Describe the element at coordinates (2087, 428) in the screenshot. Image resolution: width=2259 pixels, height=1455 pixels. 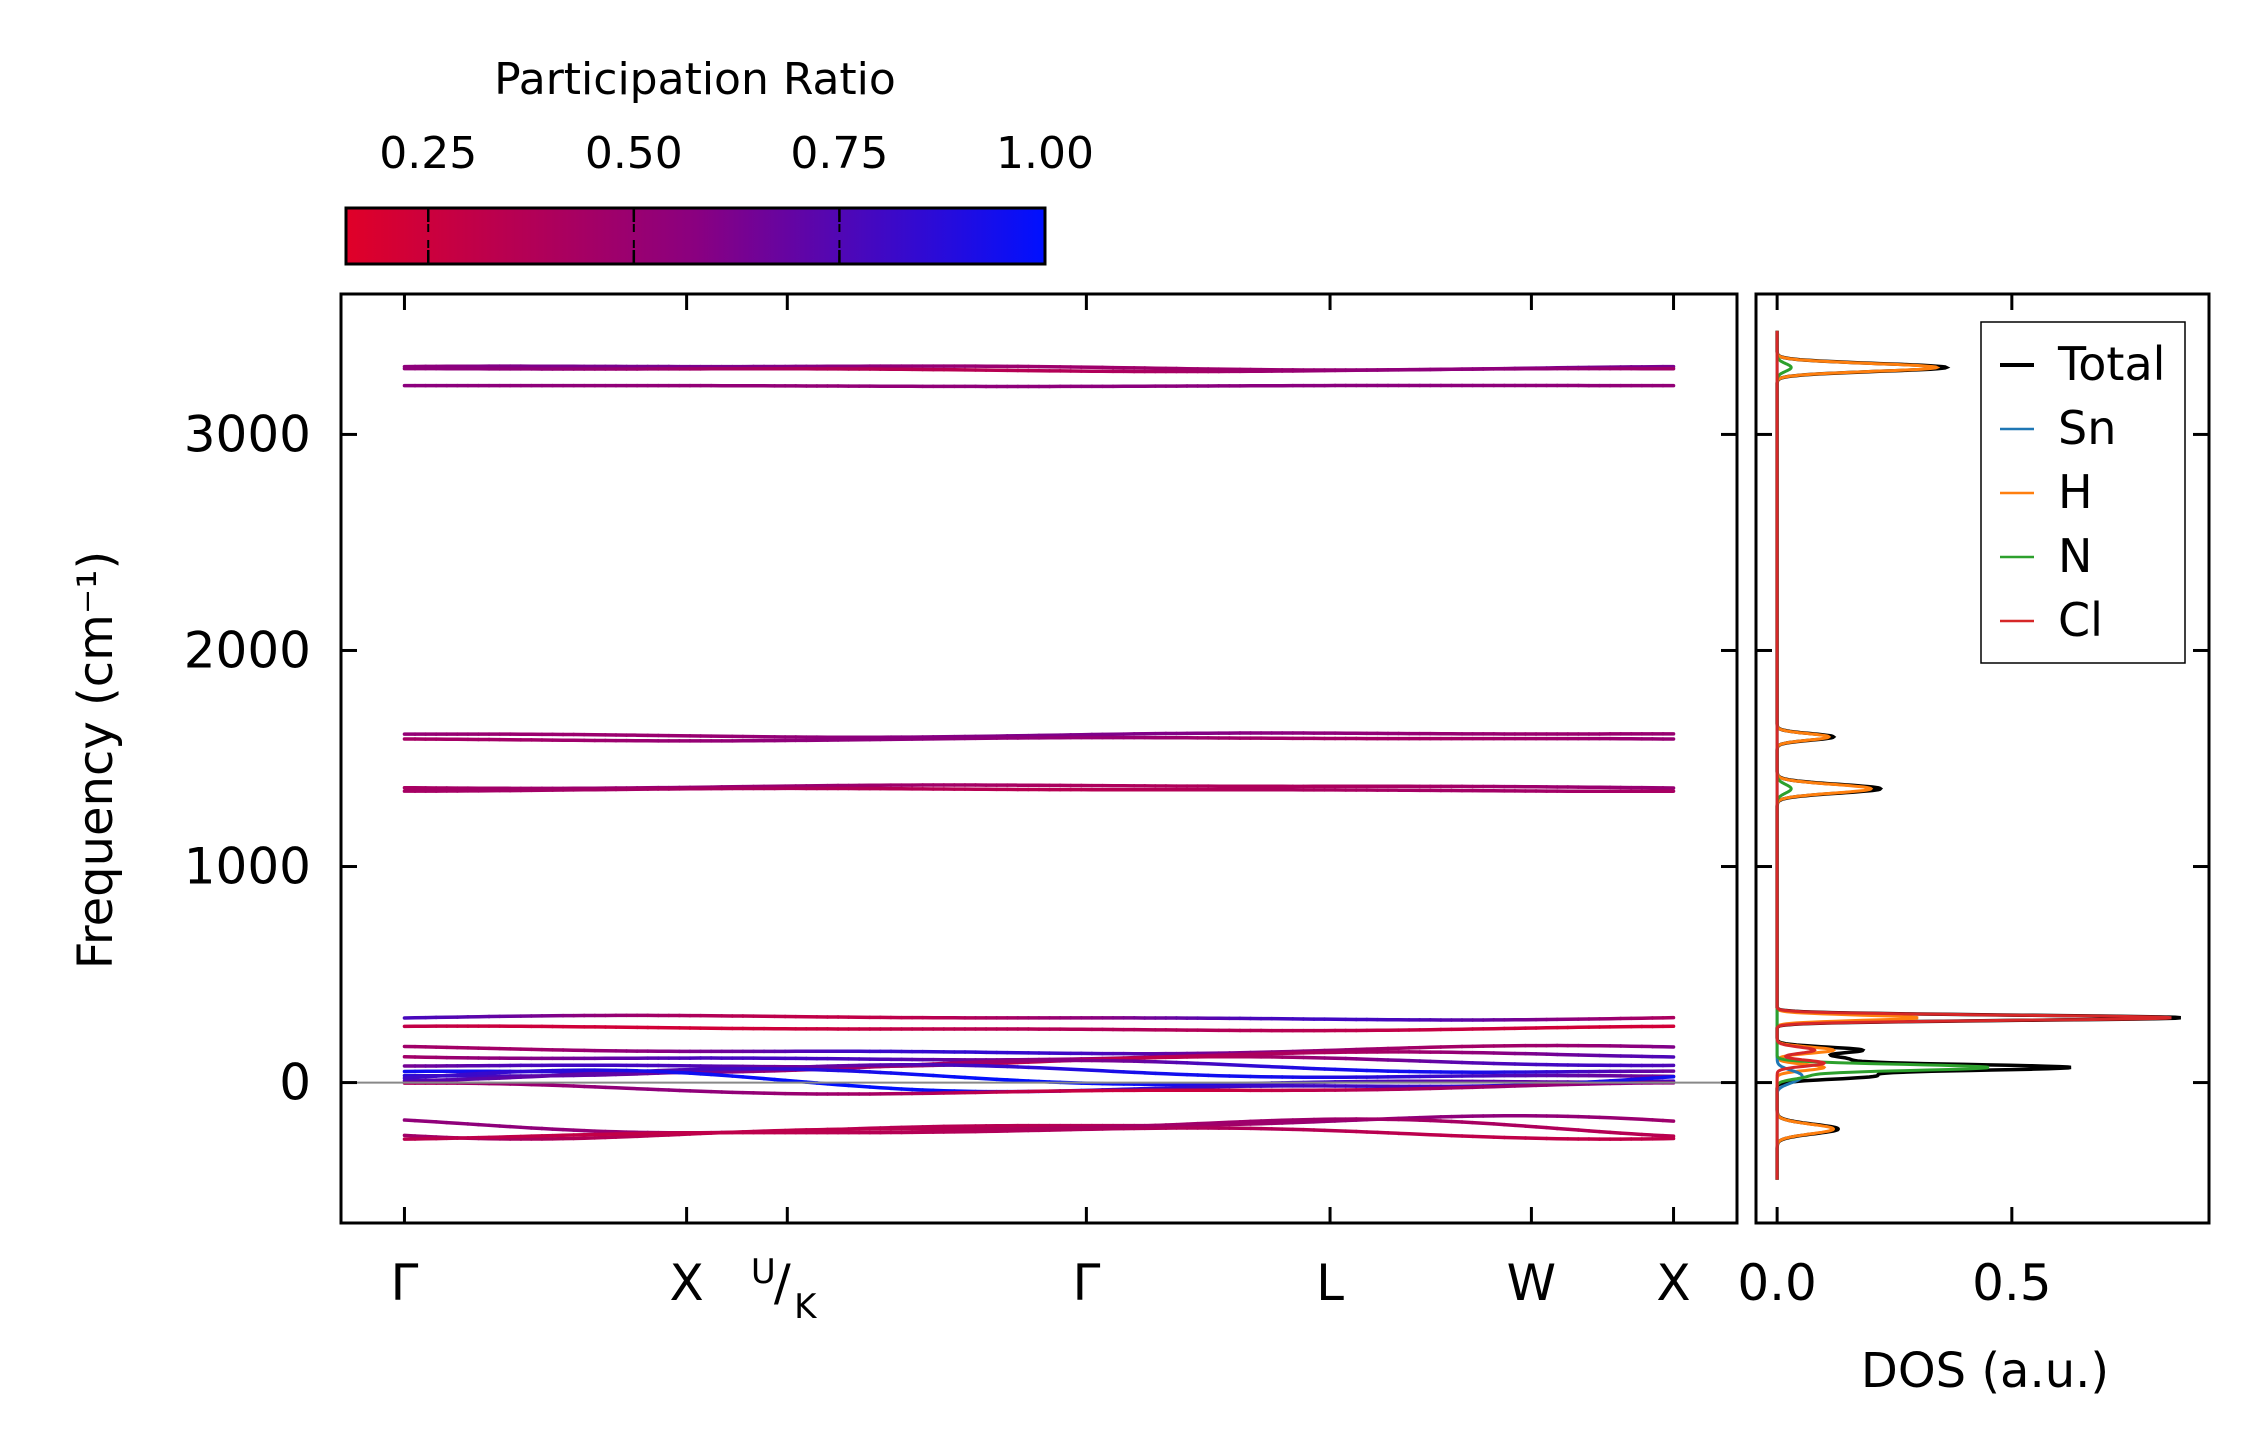
I see `legend-label-sn: Sn` at that location.